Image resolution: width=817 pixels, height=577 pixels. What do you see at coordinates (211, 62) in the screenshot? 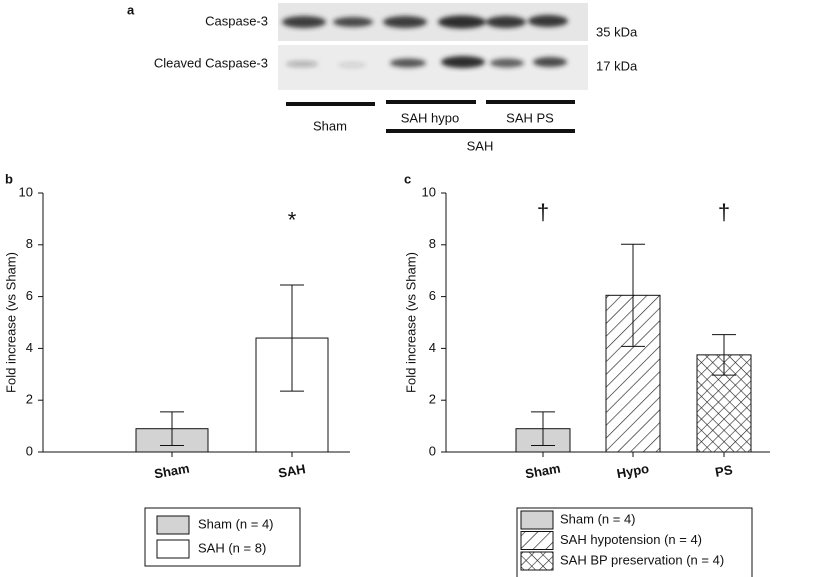
I see `row-label: Cleaved Caspase-3` at bounding box center [211, 62].